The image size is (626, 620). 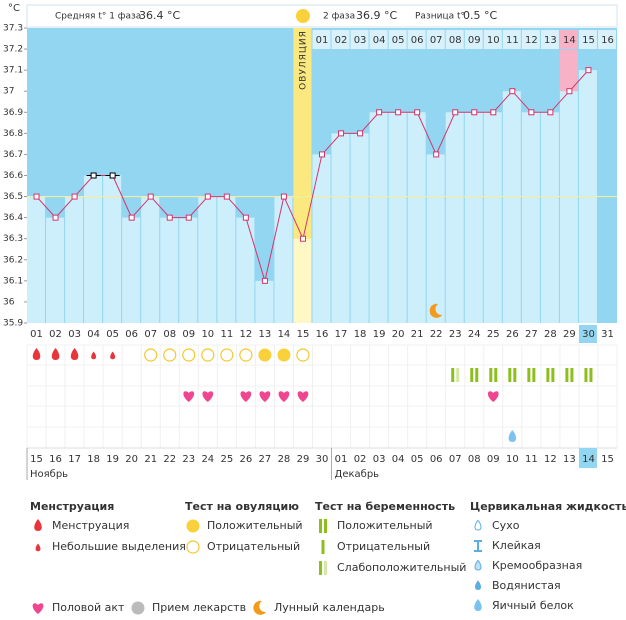 I want to click on phase2-day: 08, so click(x=455, y=40).